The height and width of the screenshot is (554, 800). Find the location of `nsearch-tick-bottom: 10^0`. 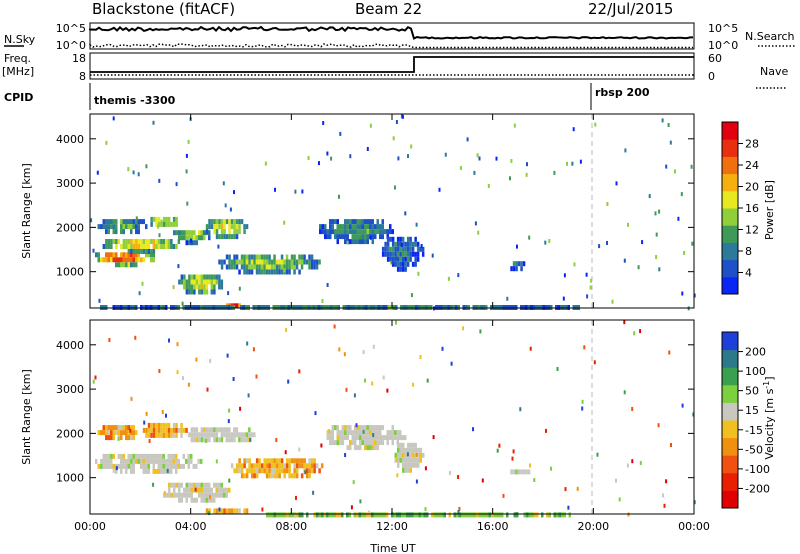

nsearch-tick-bottom: 10^0 is located at coordinates (723, 45).